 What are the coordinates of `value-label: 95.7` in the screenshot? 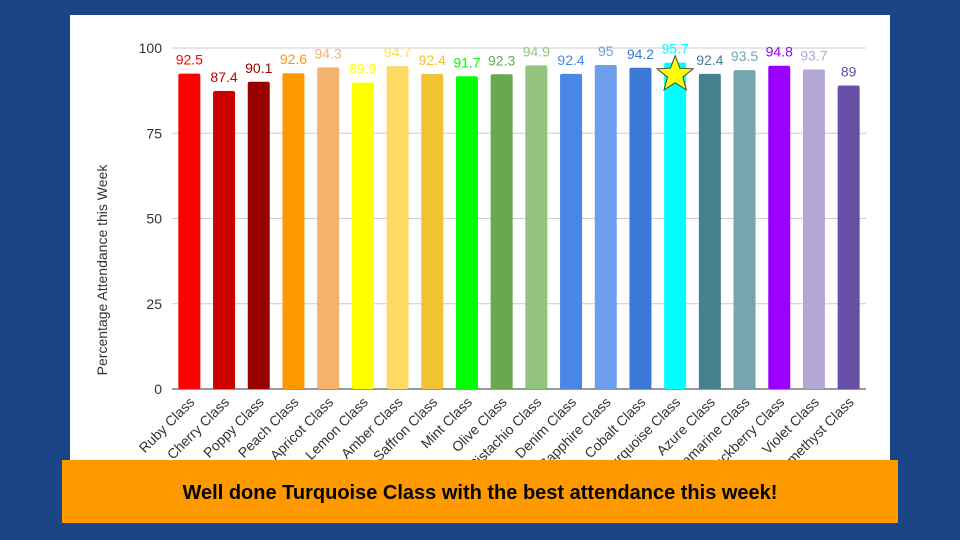 It's located at (675, 49).